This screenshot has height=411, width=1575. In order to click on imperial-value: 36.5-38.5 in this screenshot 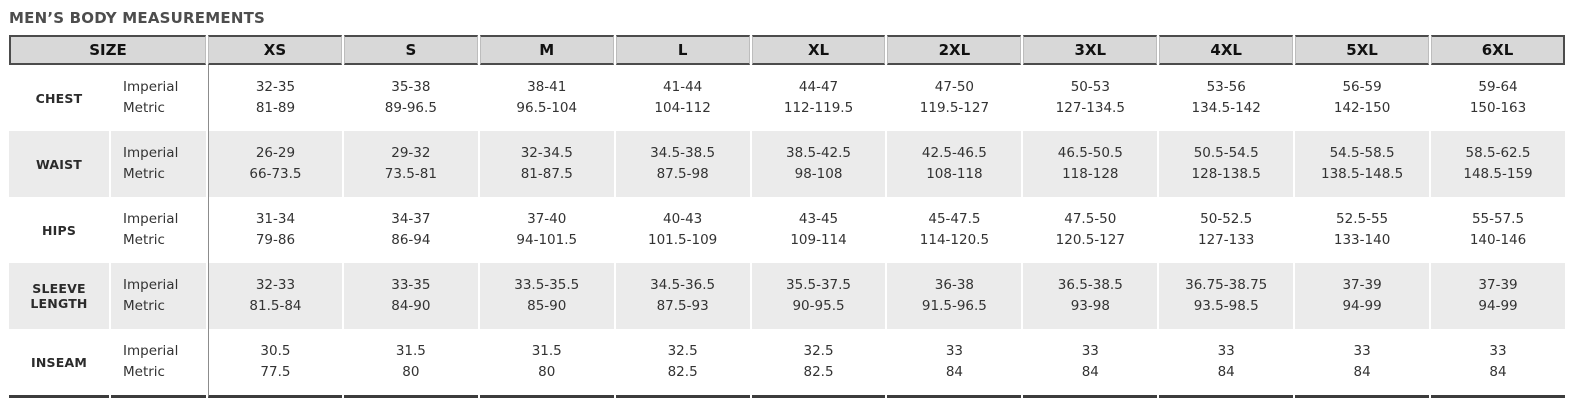, I will do `click(1090, 285)`.